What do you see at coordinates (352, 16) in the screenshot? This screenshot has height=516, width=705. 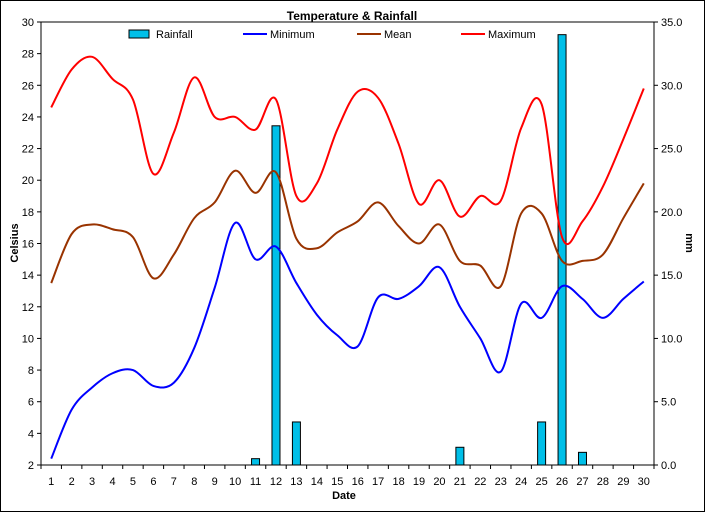 I see `chart-title: Temperature & Rainfall` at bounding box center [352, 16].